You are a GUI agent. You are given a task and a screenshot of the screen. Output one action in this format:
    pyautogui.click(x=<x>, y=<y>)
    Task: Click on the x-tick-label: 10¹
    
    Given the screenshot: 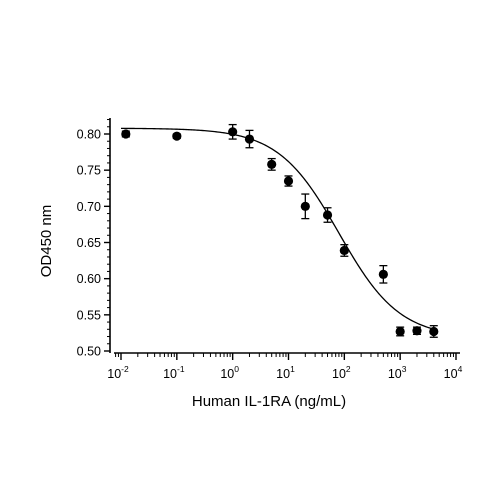 What is the action you would take?
    pyautogui.click(x=285, y=372)
    